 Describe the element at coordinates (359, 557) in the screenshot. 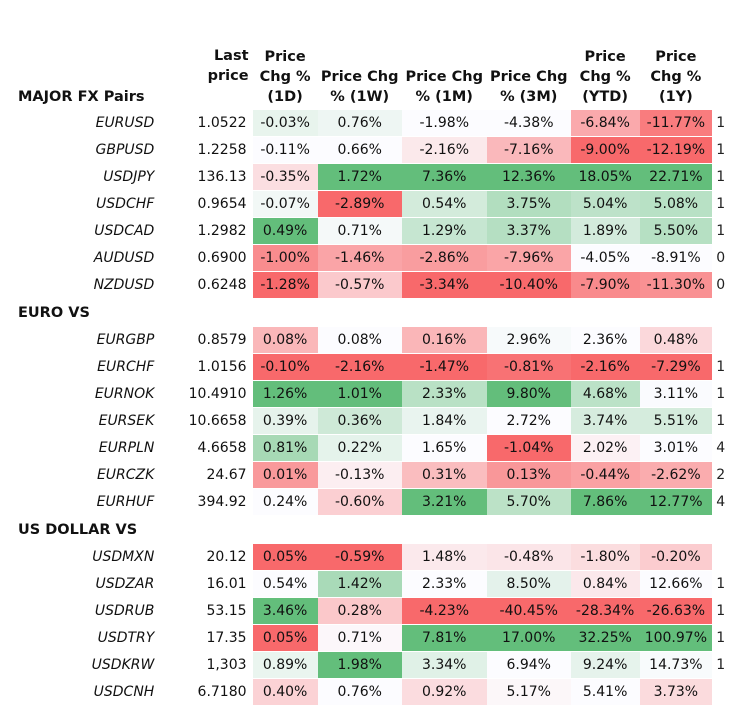

I see `chg-1w-cell: -0.59%` at that location.